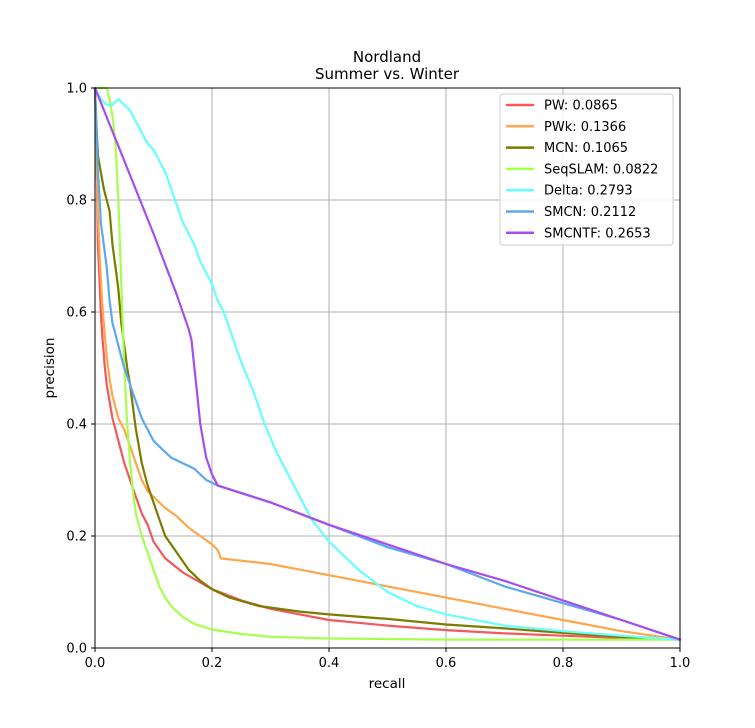 The width and height of the screenshot is (755, 728). I want to click on x-tick-label: 0.4, so click(329, 663).